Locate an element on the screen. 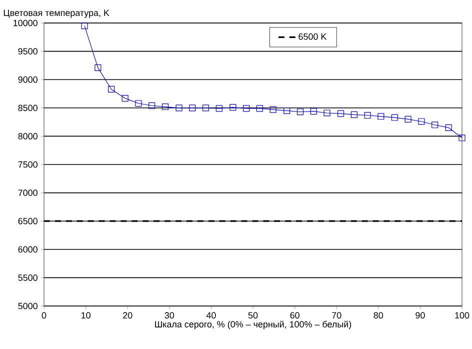  y-tick-label: 7500 is located at coordinates (28, 164).